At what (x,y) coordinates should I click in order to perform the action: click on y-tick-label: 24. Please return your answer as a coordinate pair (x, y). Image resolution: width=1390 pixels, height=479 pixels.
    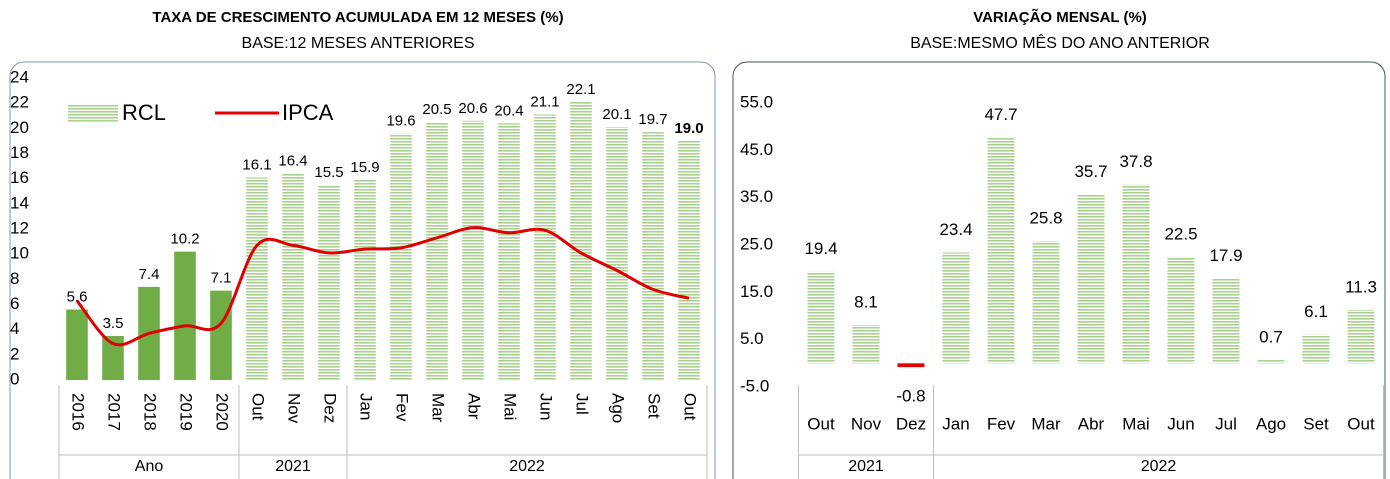
    Looking at the image, I should click on (19, 76).